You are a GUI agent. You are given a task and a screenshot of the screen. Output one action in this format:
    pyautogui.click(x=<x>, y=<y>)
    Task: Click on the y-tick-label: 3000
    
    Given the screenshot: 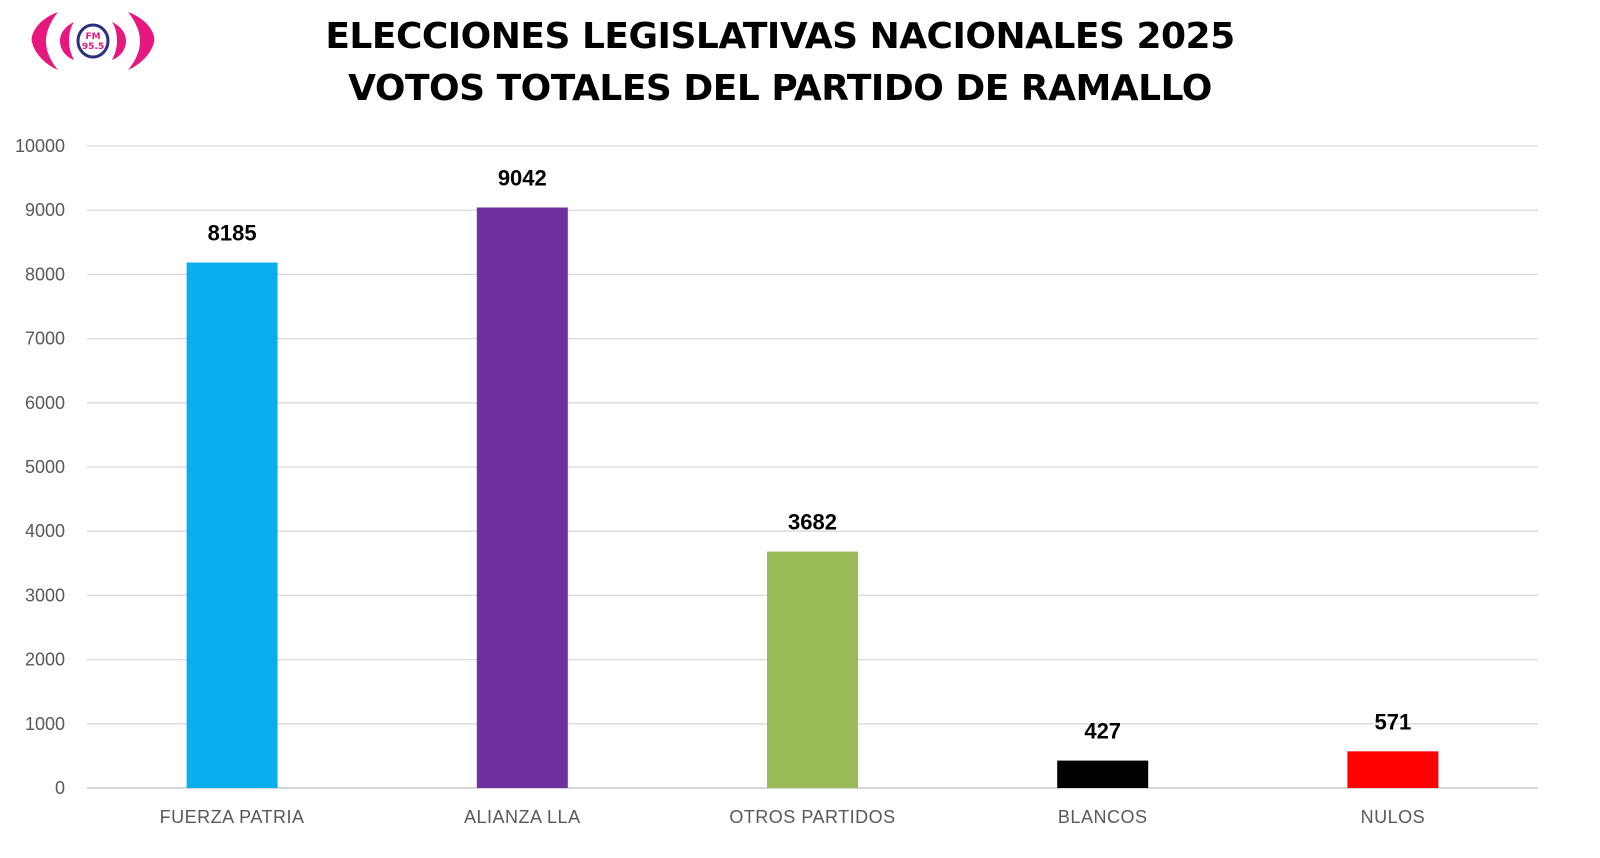 What is the action you would take?
    pyautogui.click(x=45, y=595)
    